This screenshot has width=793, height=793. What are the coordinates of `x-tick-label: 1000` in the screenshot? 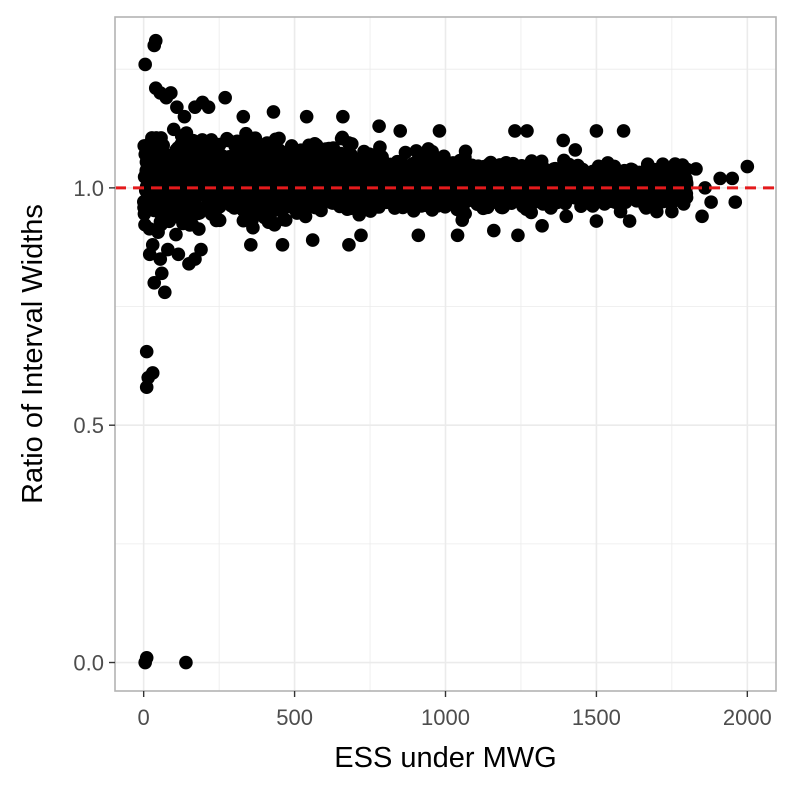 It's located at (445, 717).